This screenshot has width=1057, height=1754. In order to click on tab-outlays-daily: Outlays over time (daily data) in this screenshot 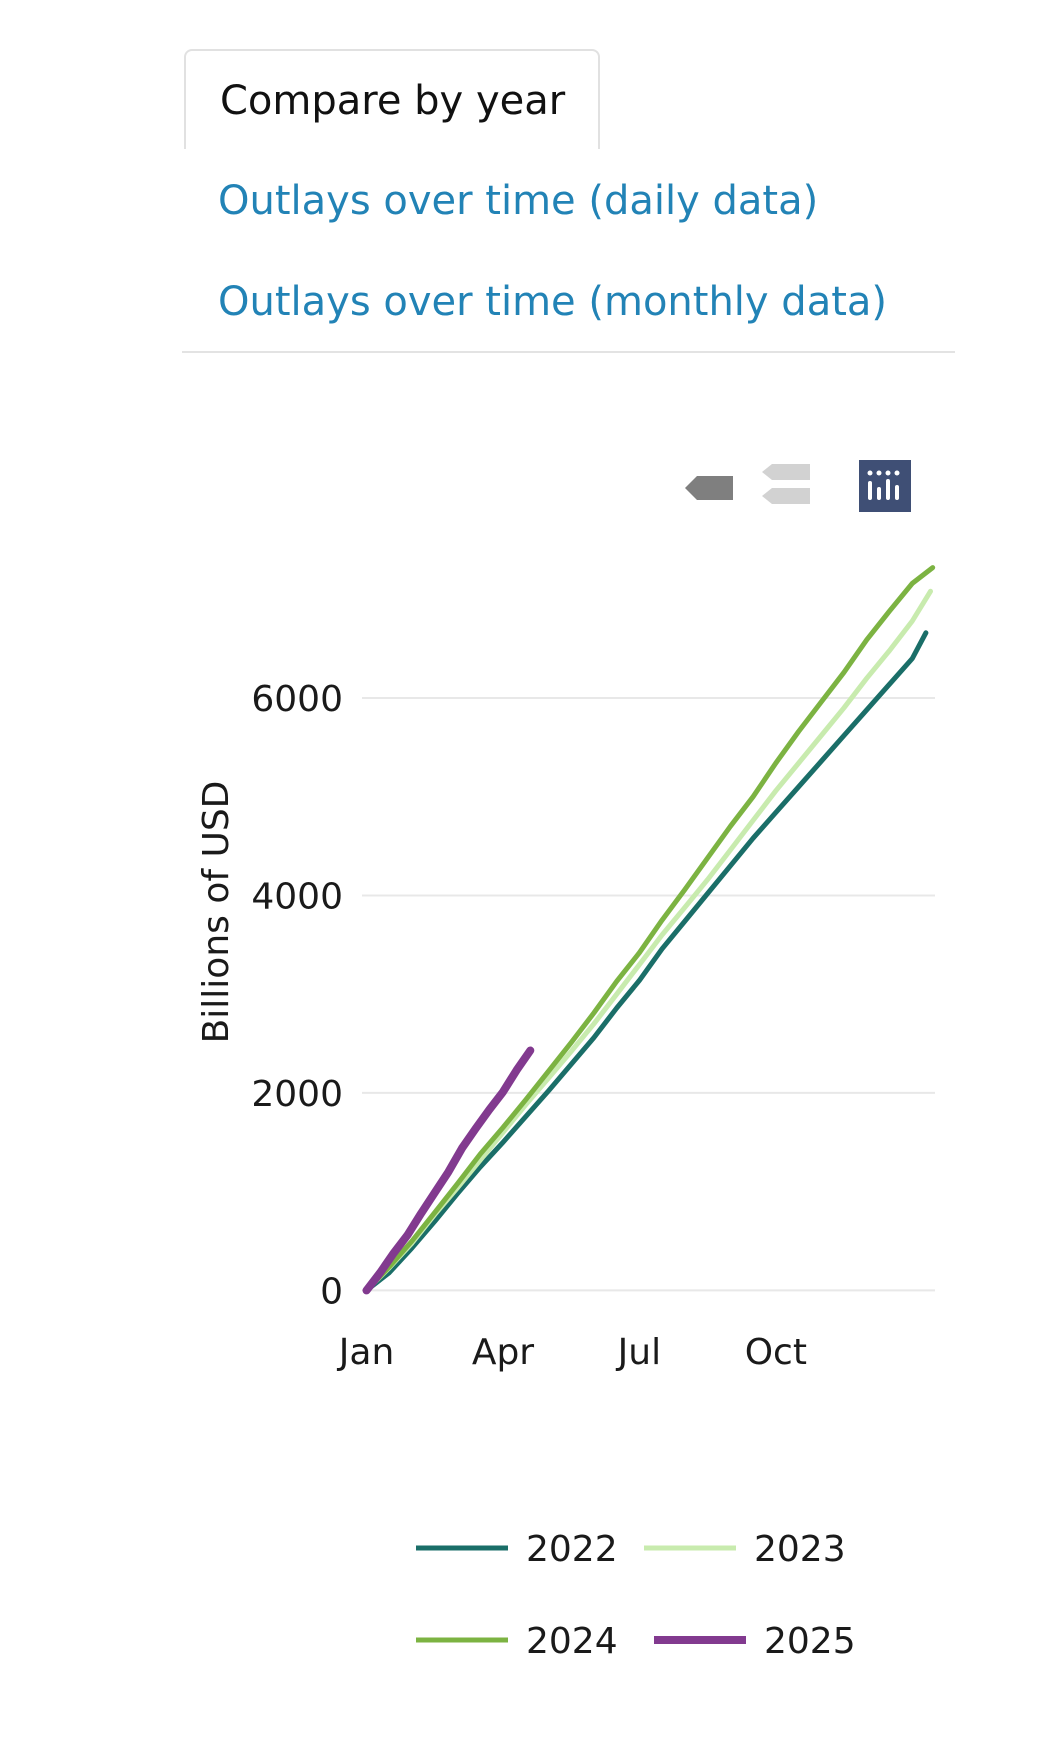, I will do `click(518, 201)`.